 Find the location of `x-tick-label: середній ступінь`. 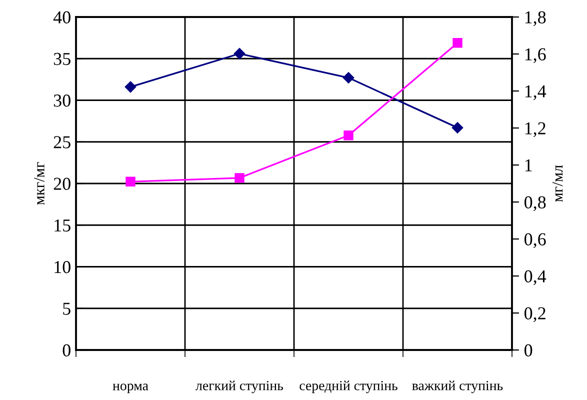

x-tick-label: середній ступінь is located at coordinates (349, 387).